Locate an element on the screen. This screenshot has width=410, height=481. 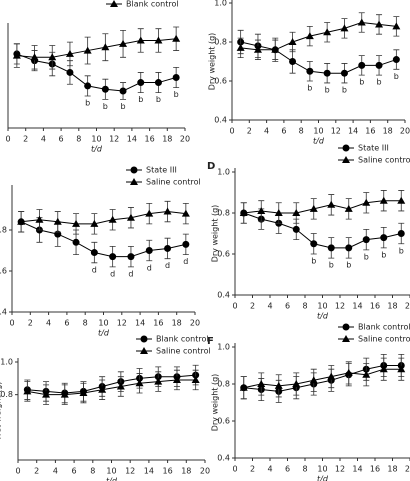
y-tick-label: 0.8 is located at coordinates (223, 384).